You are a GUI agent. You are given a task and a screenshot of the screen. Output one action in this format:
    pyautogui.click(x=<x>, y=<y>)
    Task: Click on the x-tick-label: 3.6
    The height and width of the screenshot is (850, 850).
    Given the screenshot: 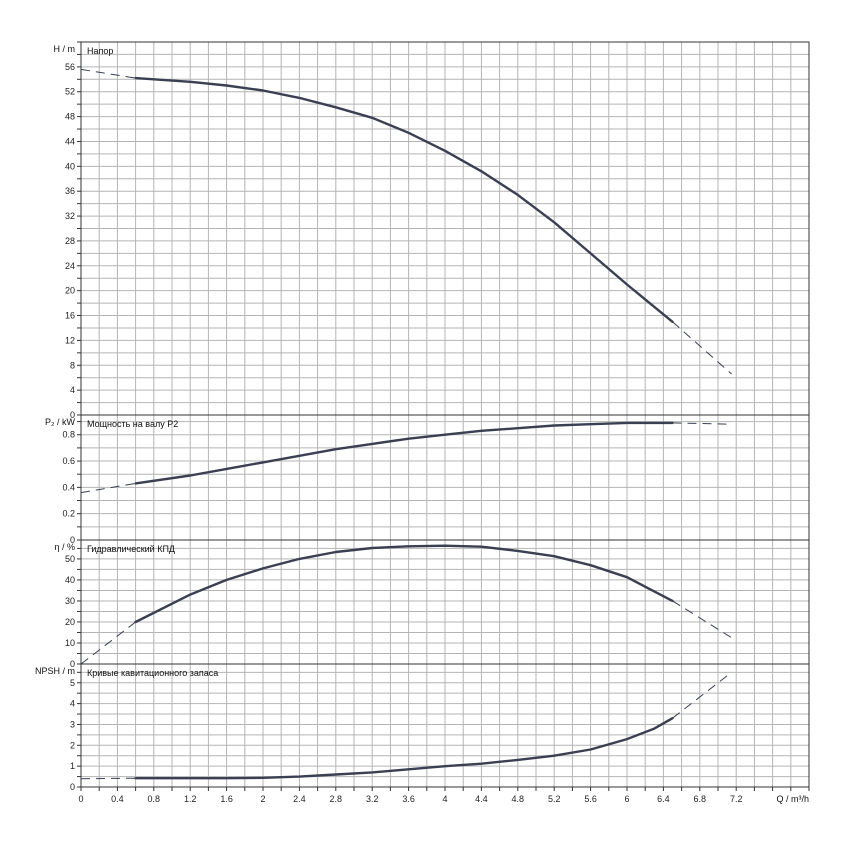 What is the action you would take?
    pyautogui.click(x=408, y=799)
    